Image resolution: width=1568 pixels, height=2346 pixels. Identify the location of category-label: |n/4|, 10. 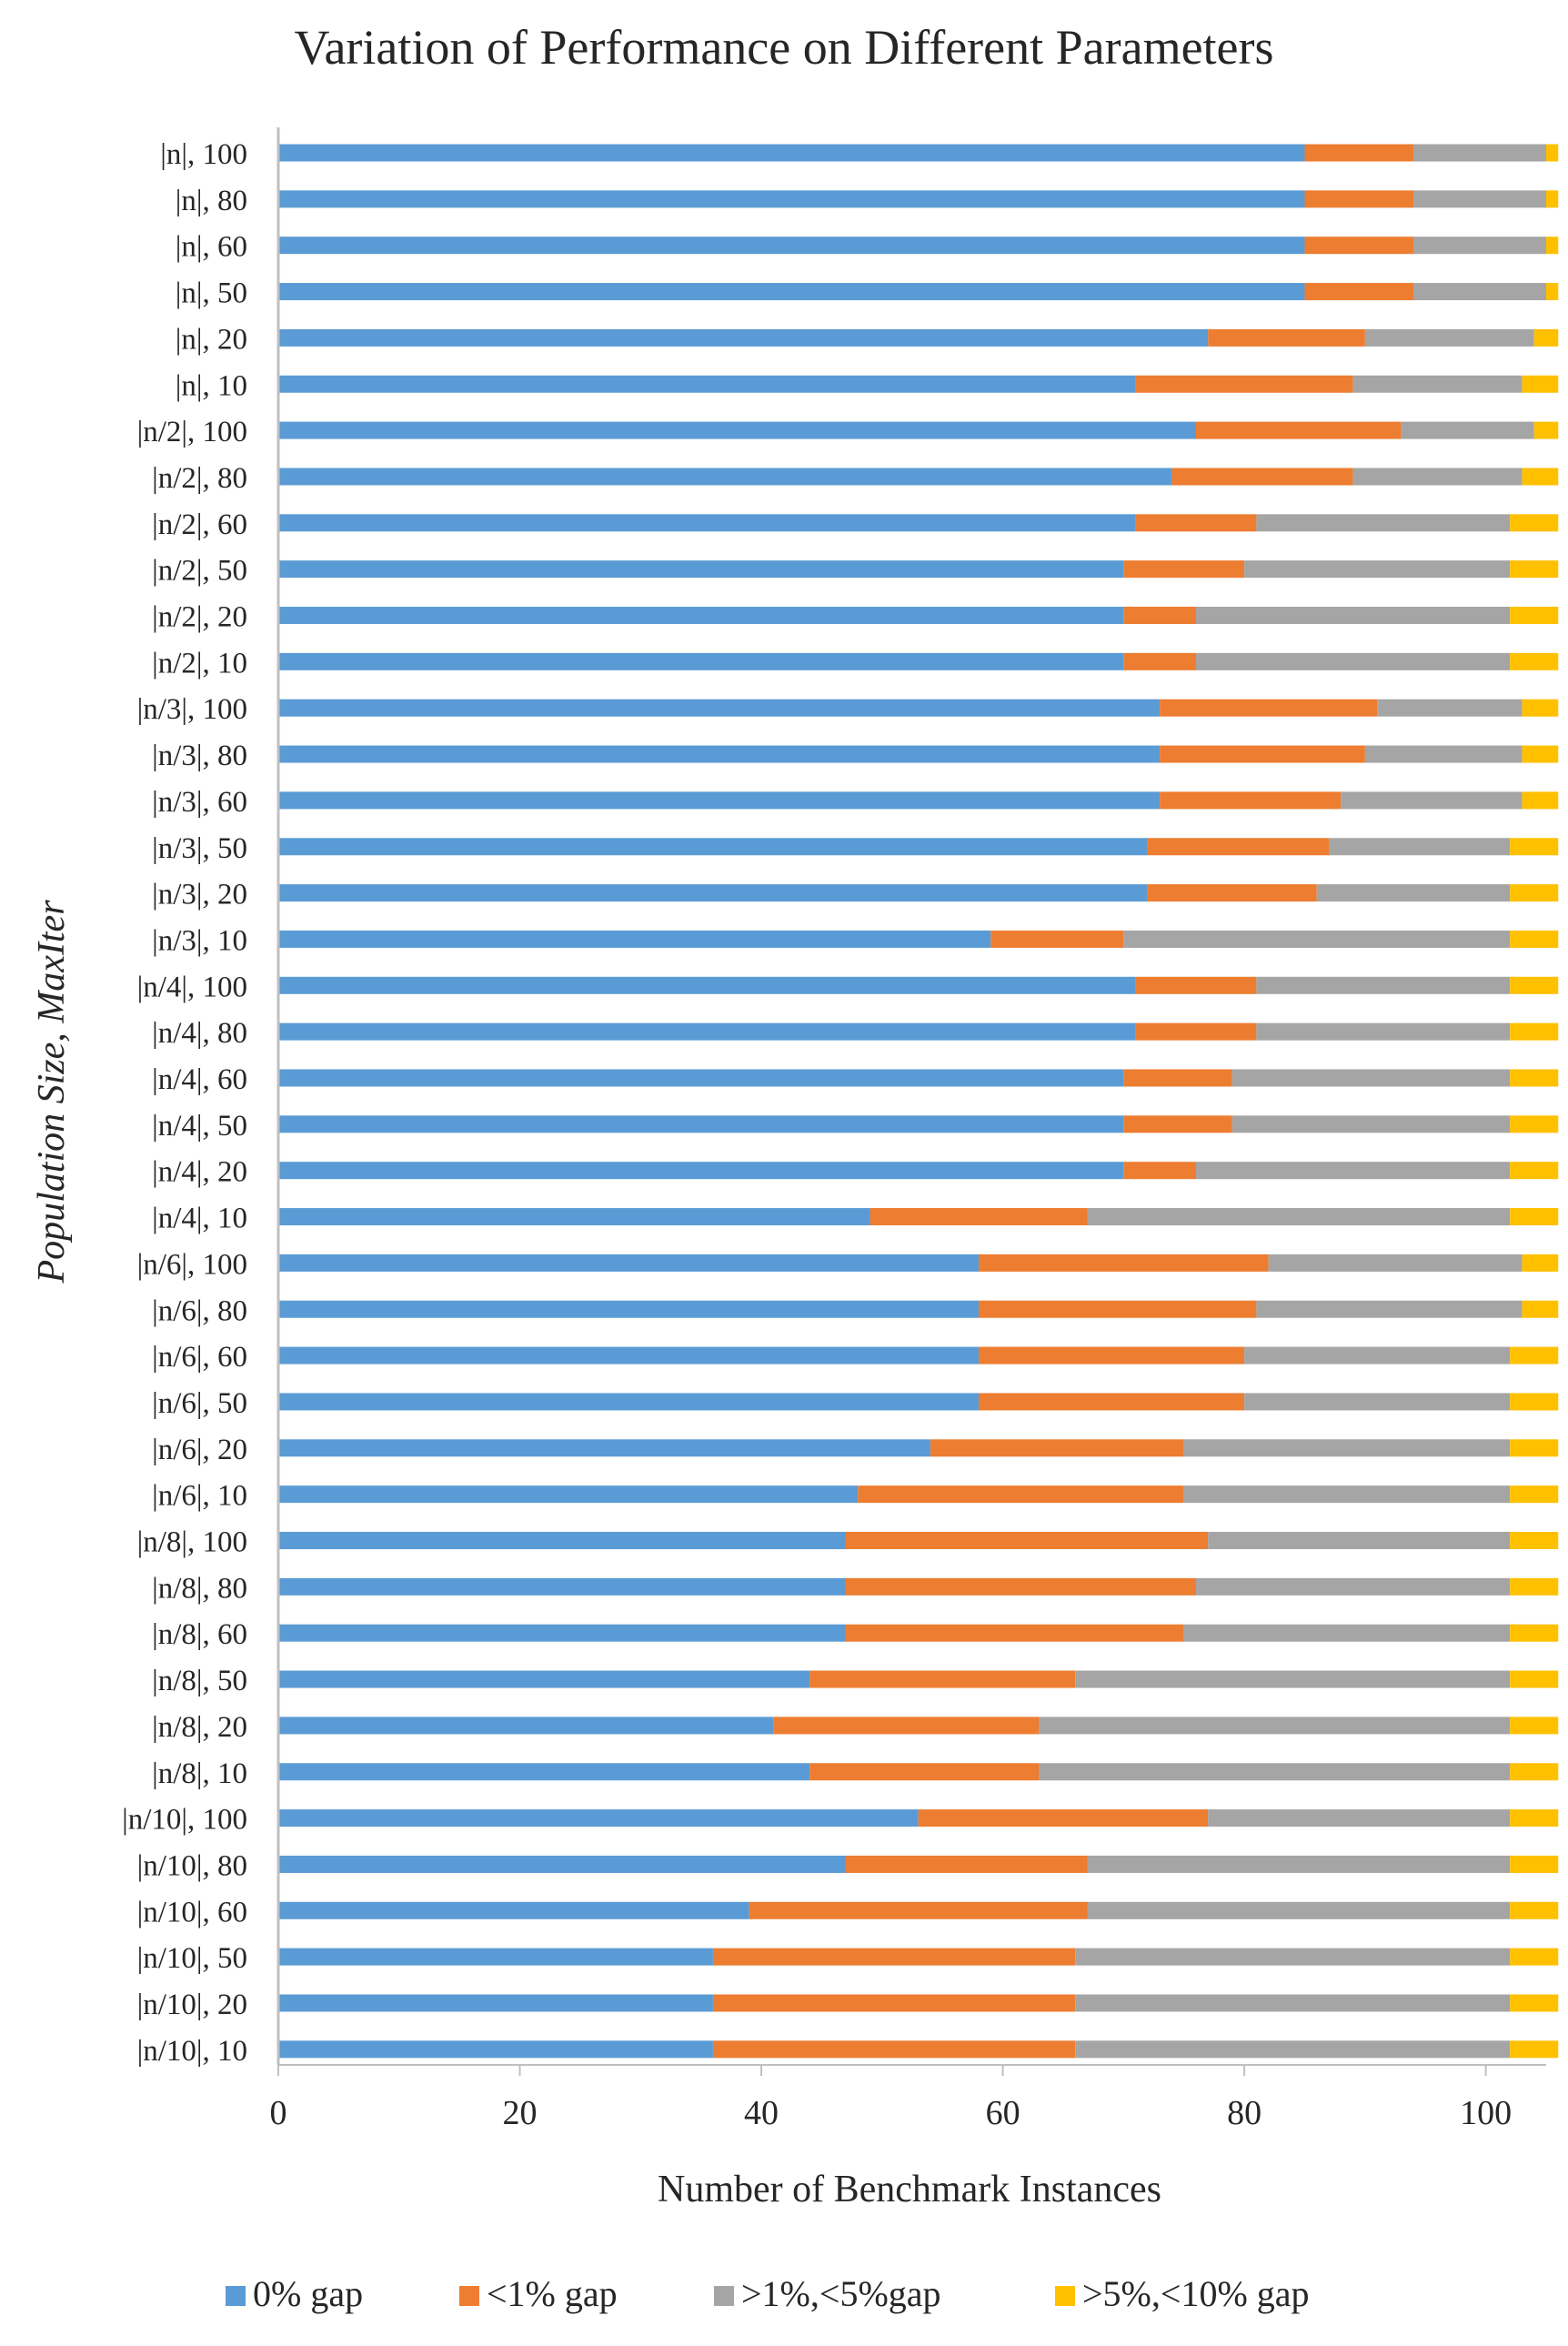
(199, 1219).